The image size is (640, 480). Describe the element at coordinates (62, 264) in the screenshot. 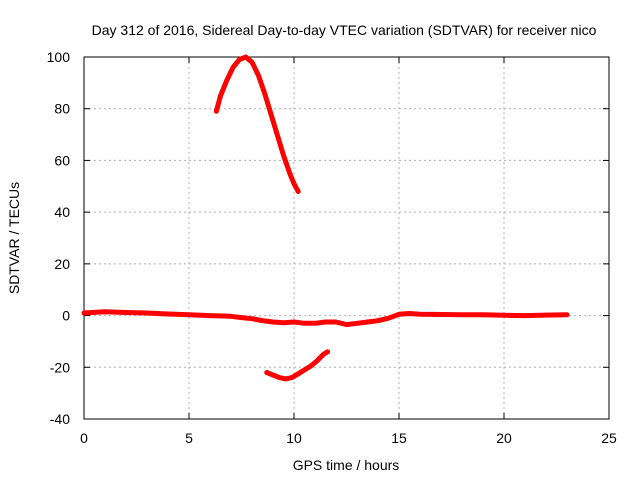

I see `y-tick-label: 20` at that location.